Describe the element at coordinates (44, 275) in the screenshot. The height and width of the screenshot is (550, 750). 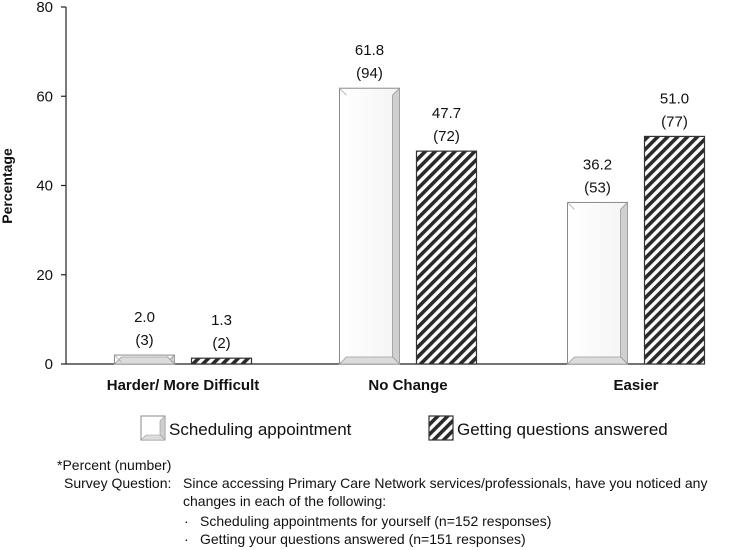
I see `y-tick-label: 20` at that location.